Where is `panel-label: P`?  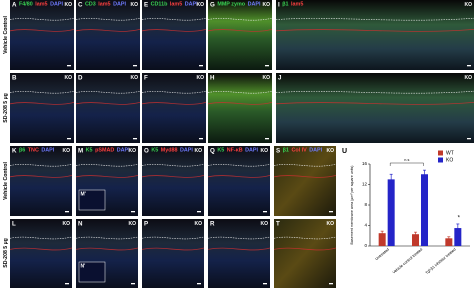 panel-label: P is located at coordinates (146, 223).